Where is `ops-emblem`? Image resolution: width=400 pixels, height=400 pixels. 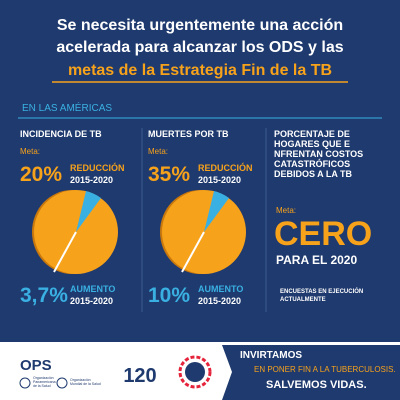
ops-emblem is located at coordinates (25, 383).